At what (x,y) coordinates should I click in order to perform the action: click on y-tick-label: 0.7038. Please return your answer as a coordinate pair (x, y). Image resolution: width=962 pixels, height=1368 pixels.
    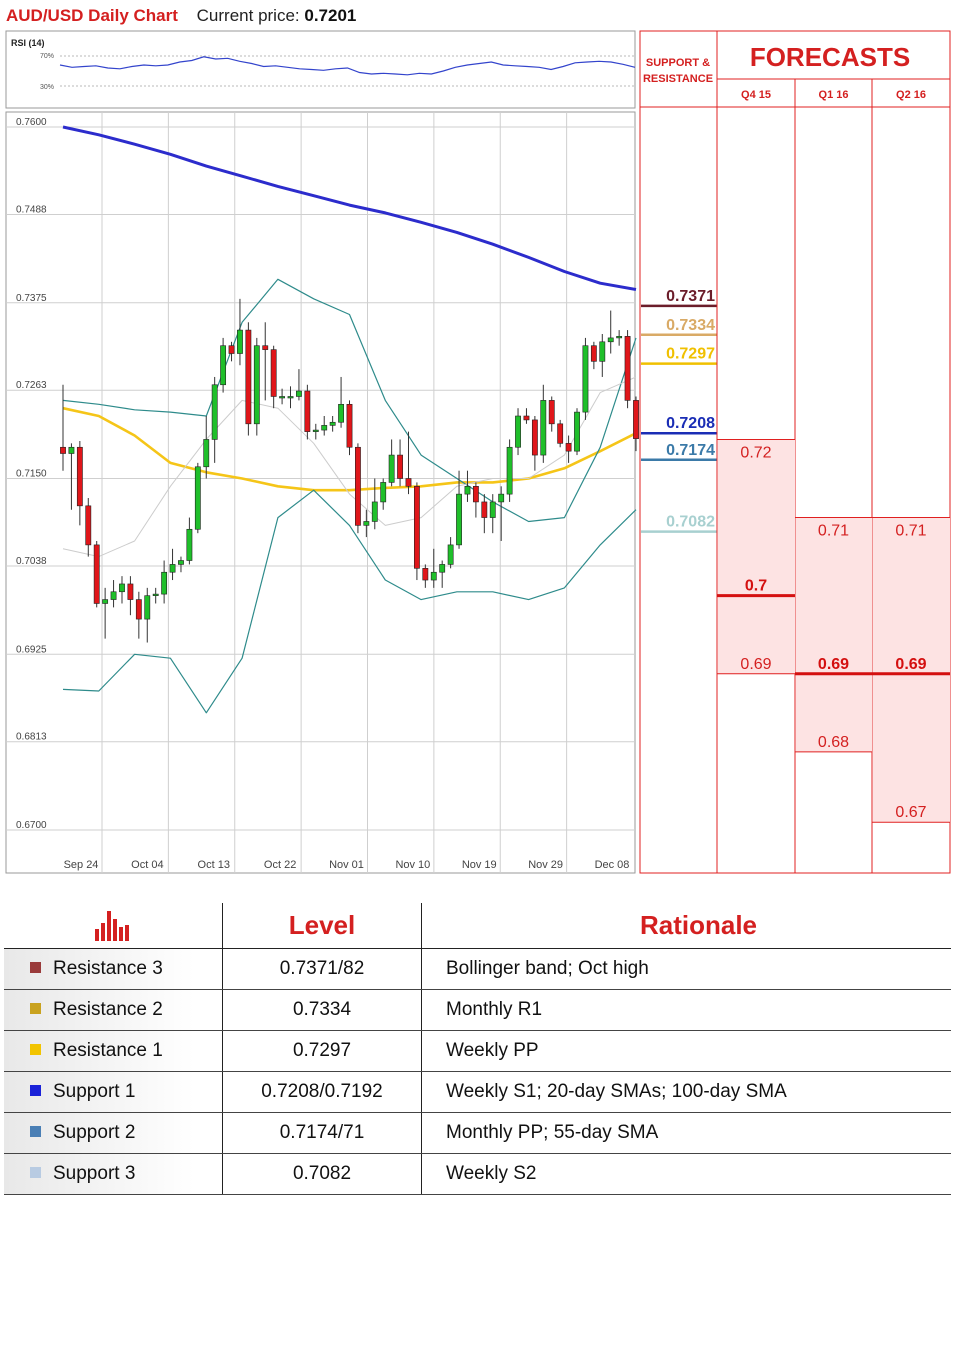
    Looking at the image, I should click on (31, 561).